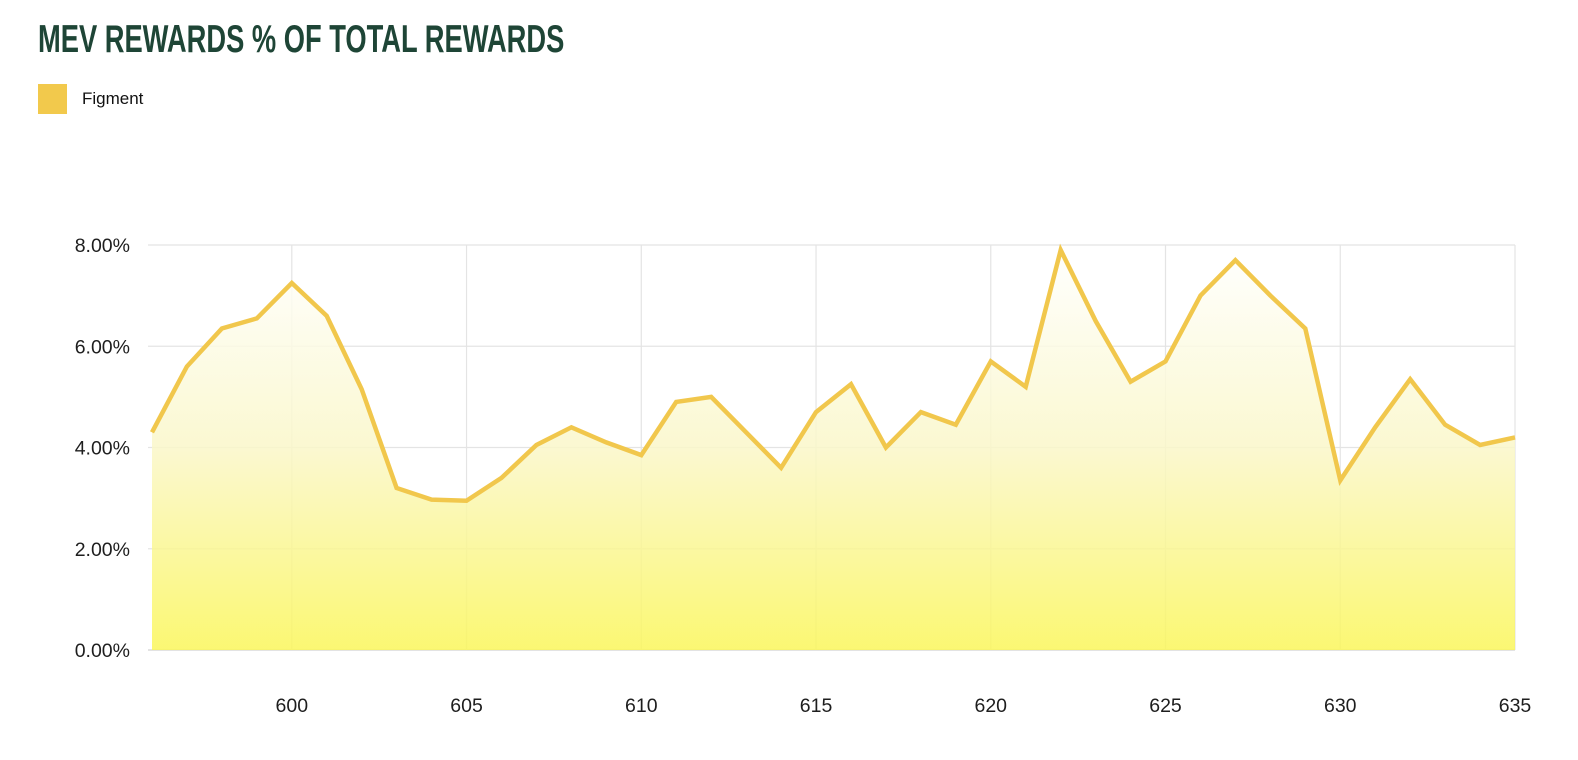 This screenshot has width=1578, height=760. What do you see at coordinates (1515, 706) in the screenshot?
I see `x-axis-label-635: 635` at bounding box center [1515, 706].